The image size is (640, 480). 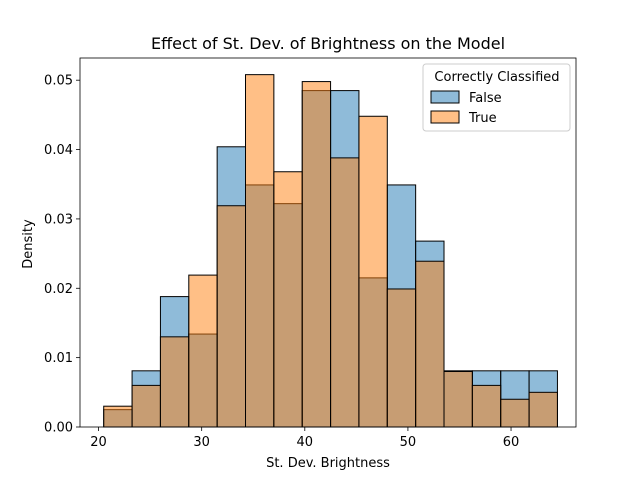 I want to click on y-tick-label-3: 0.03, so click(x=58, y=219).